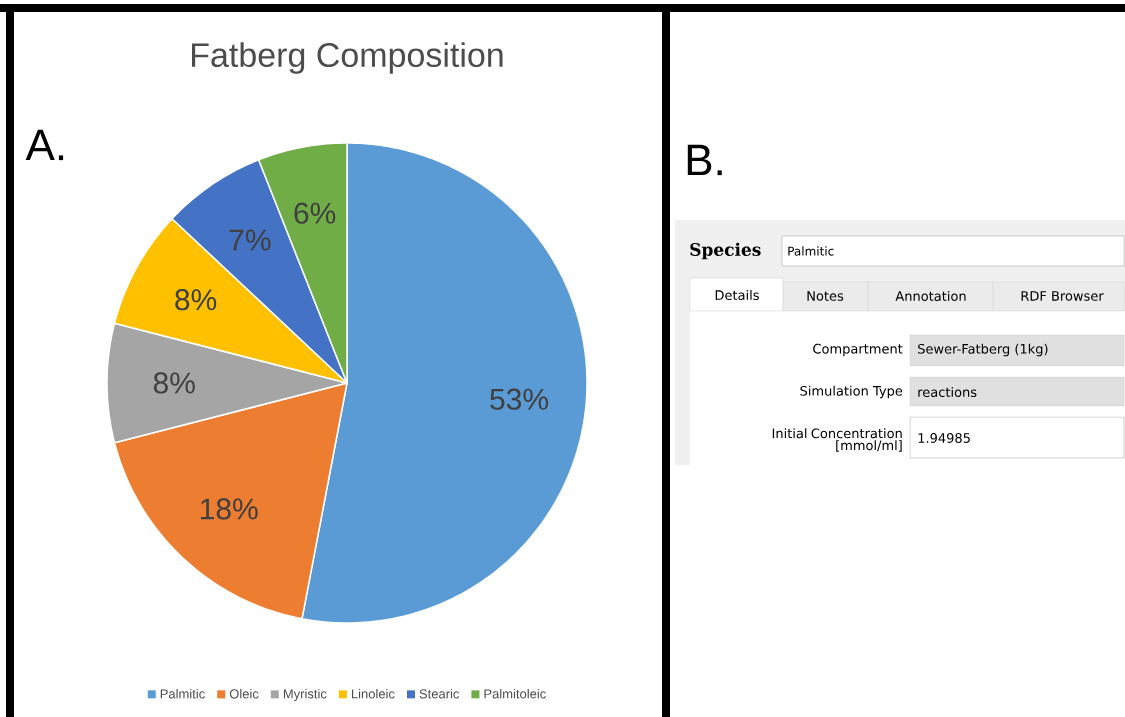 This screenshot has height=717, width=1125. Describe the element at coordinates (244, 693) in the screenshot. I see `legend-label: Oleic` at that location.